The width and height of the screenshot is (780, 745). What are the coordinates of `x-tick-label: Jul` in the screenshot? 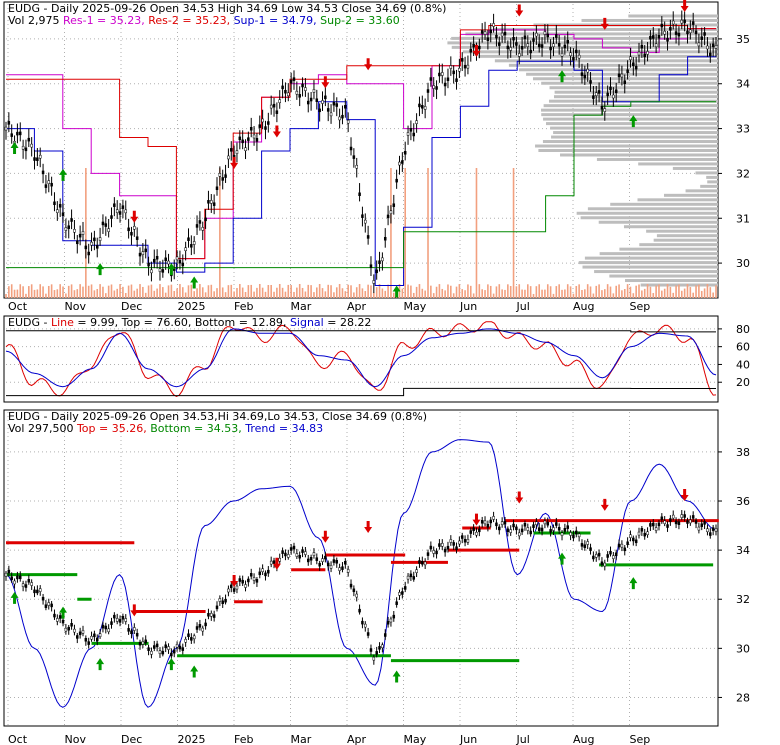 It's located at (523, 306).